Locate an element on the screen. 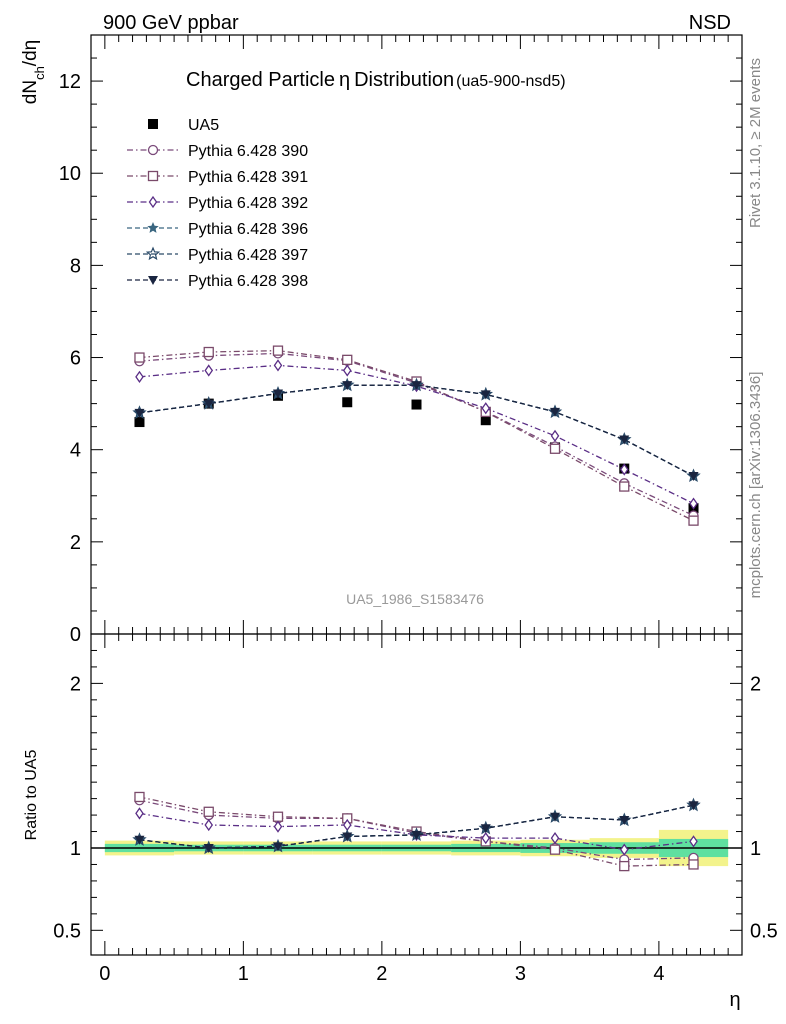 This screenshot has width=786, height=1024. legend-label-ua5: UA5 is located at coordinates (203, 125).